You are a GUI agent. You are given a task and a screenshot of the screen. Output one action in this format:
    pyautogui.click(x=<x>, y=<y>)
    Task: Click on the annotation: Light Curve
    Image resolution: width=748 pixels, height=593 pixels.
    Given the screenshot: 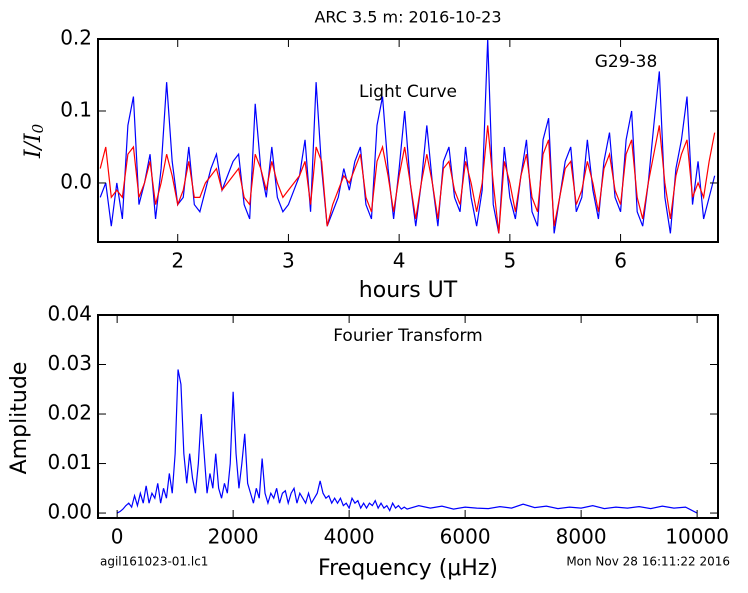 What is the action you would take?
    pyautogui.click(x=408, y=92)
    